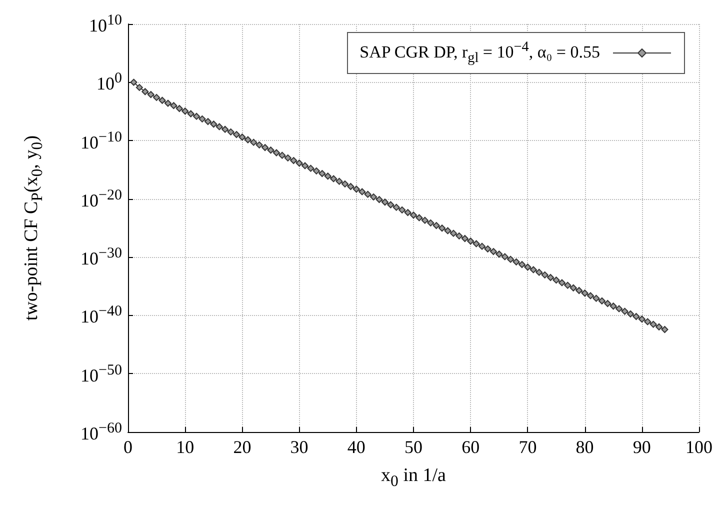 This screenshot has width=723, height=511. What do you see at coordinates (699, 447) in the screenshot?
I see `x-tick-label: 100` at bounding box center [699, 447].